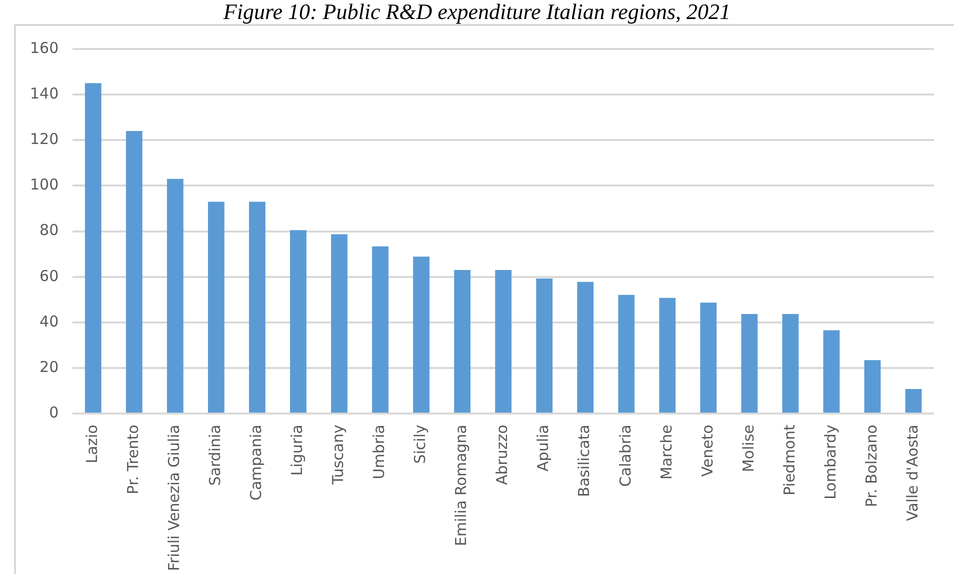 The height and width of the screenshot is (574, 954). What do you see at coordinates (871, 466) in the screenshot?
I see `x-tick-label: Pr. Bolzano` at bounding box center [871, 466].